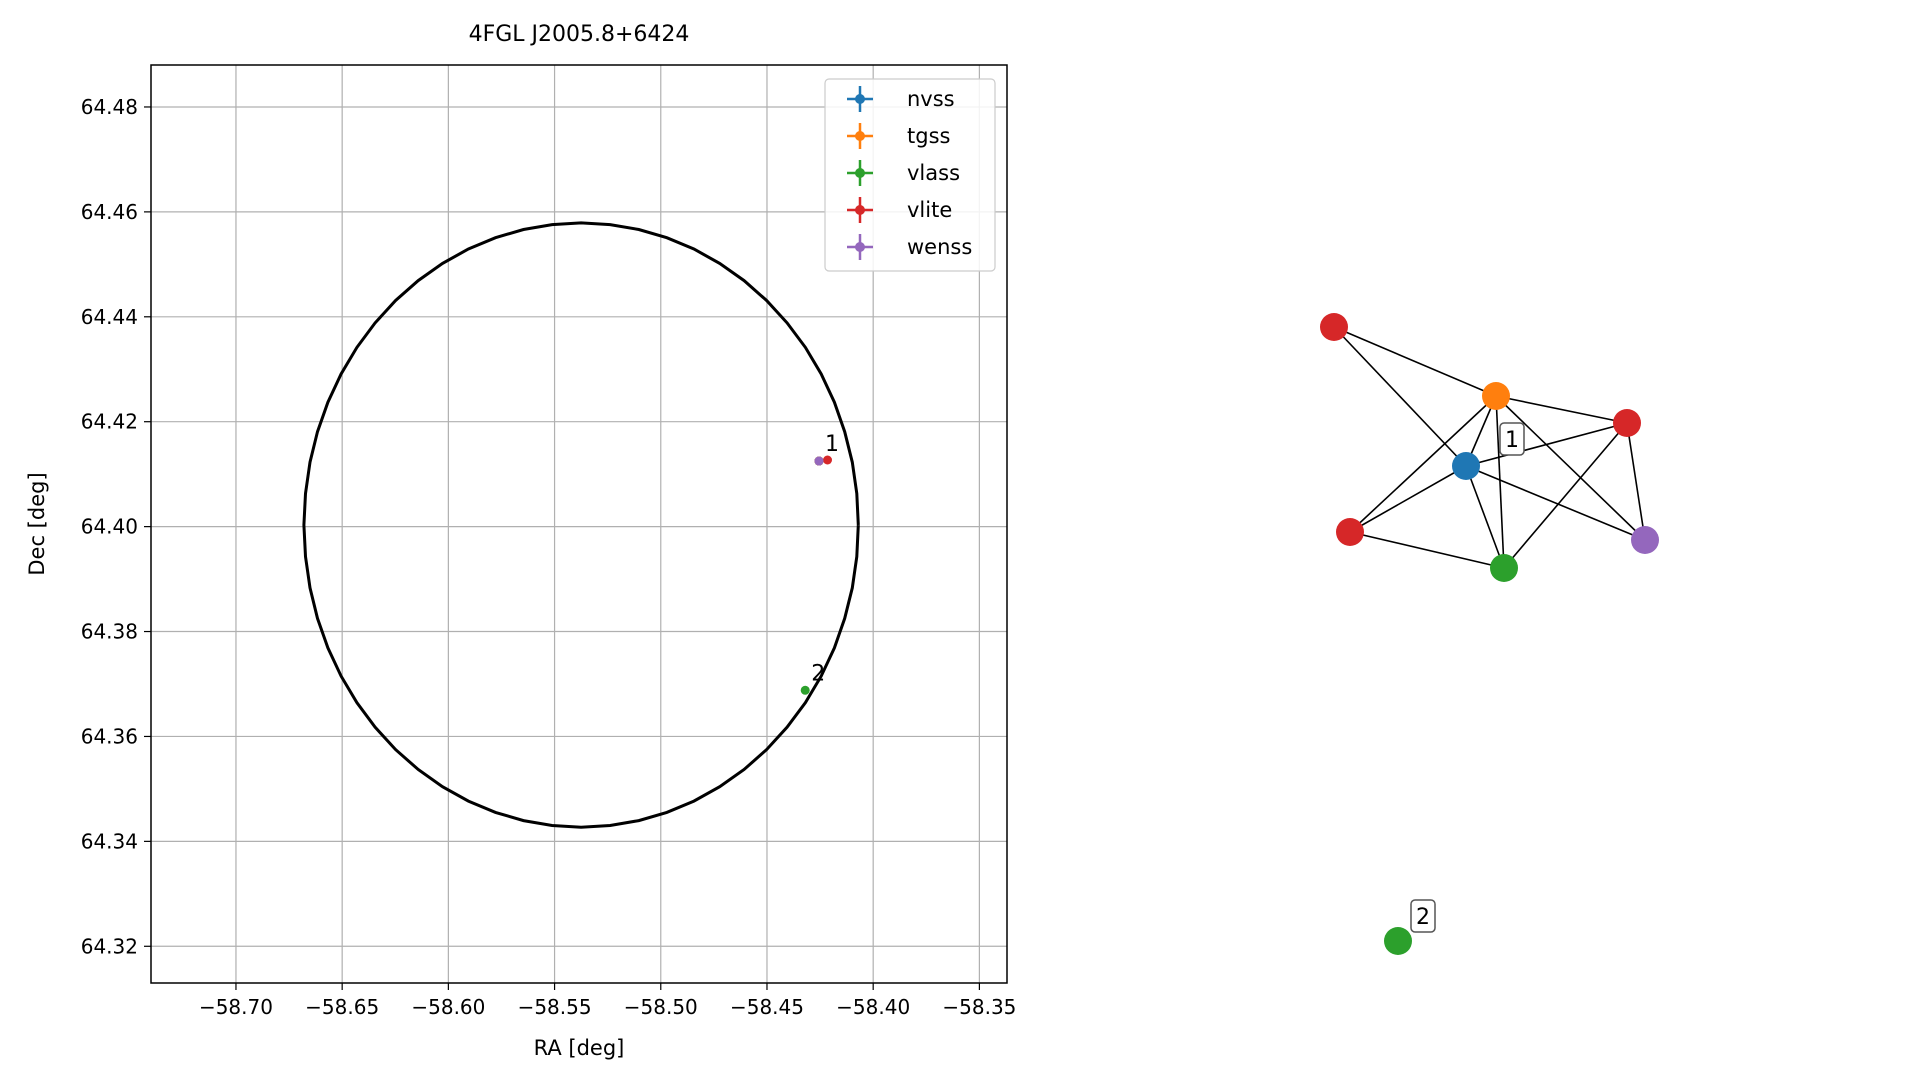  What do you see at coordinates (931, 99) in the screenshot?
I see `legend-label: nvss` at bounding box center [931, 99].